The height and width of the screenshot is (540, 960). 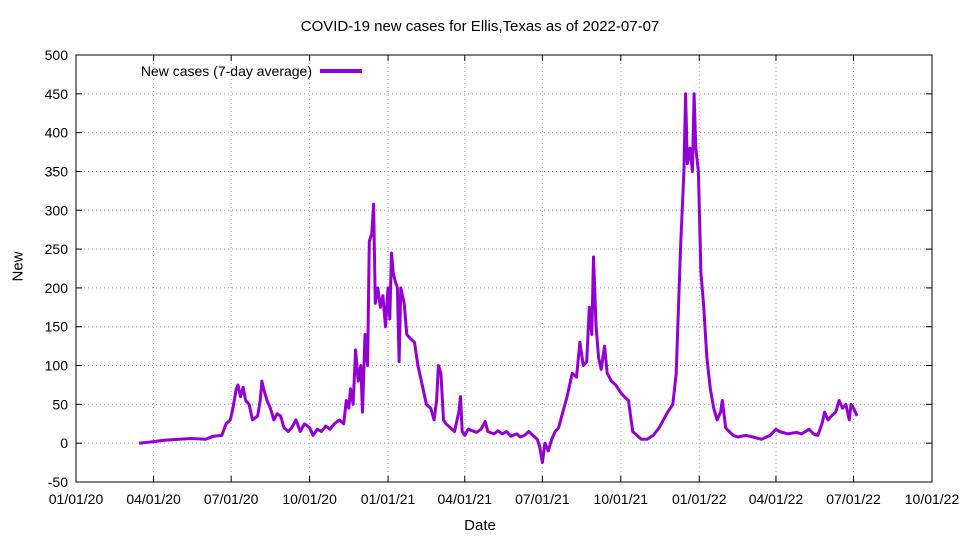 What do you see at coordinates (480, 525) in the screenshot?
I see `x-axis-label: Date` at bounding box center [480, 525].